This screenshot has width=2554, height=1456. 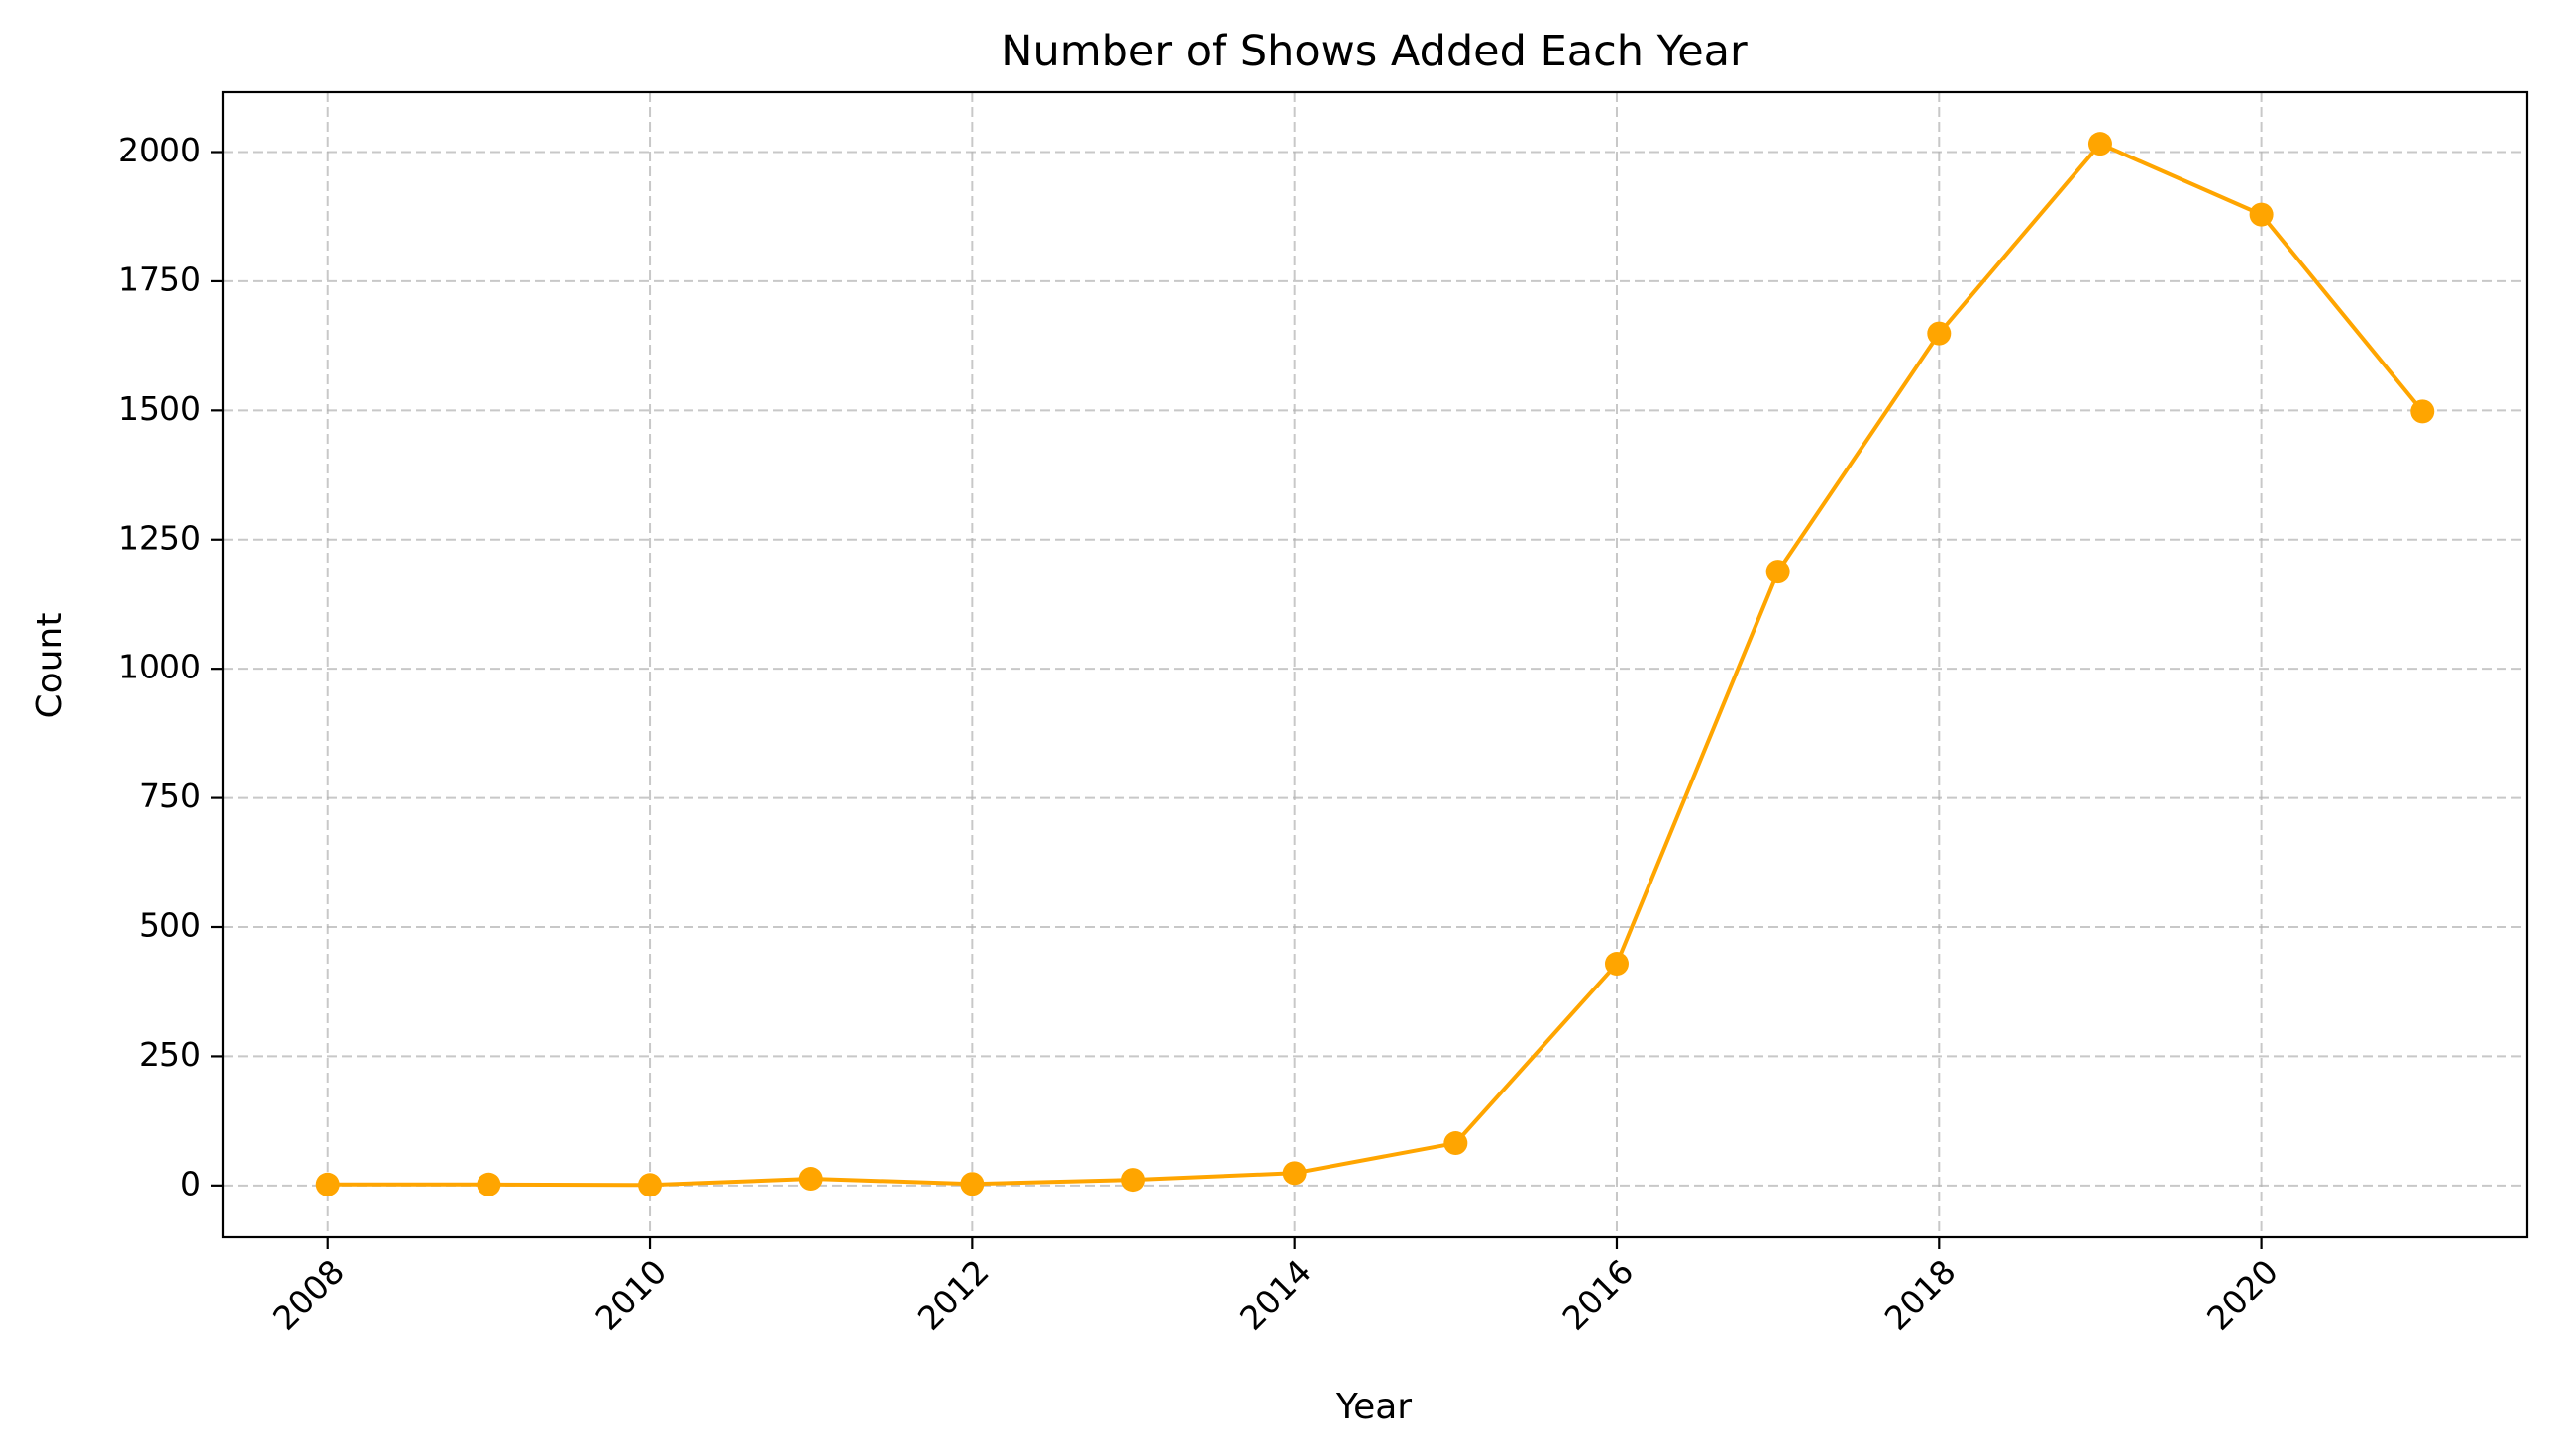 What do you see at coordinates (1374, 51) in the screenshot?
I see `chart-title: Number of Shows Added Each Year` at bounding box center [1374, 51].